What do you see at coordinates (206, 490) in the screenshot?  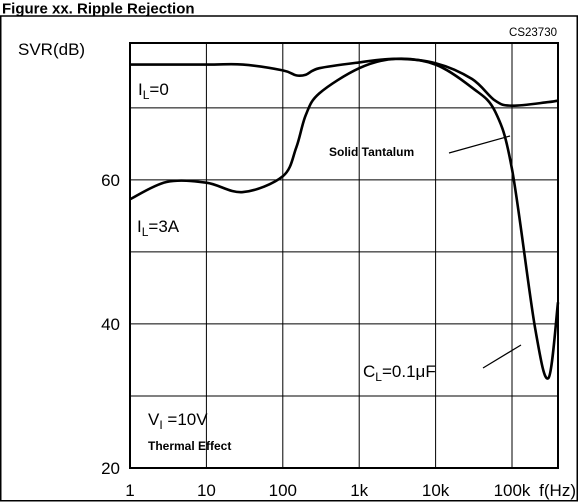 I see `x-tick-label: 10` at bounding box center [206, 490].